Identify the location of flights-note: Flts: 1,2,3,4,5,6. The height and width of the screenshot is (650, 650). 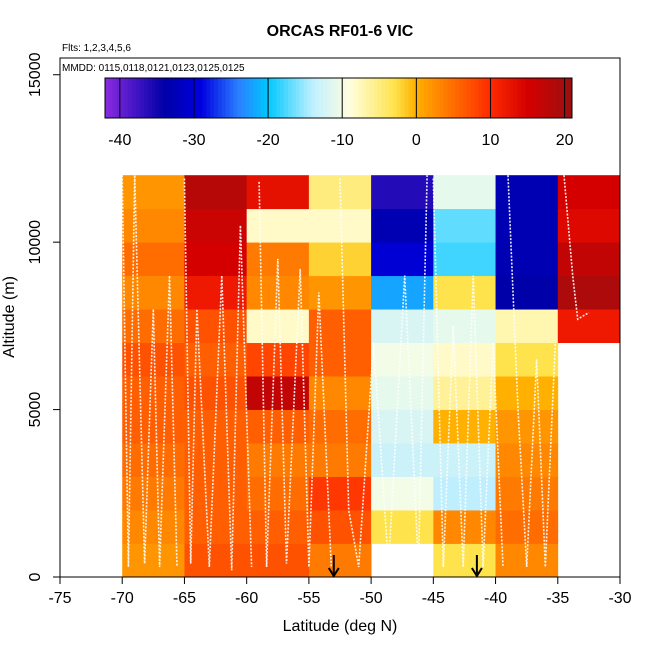
(96, 48).